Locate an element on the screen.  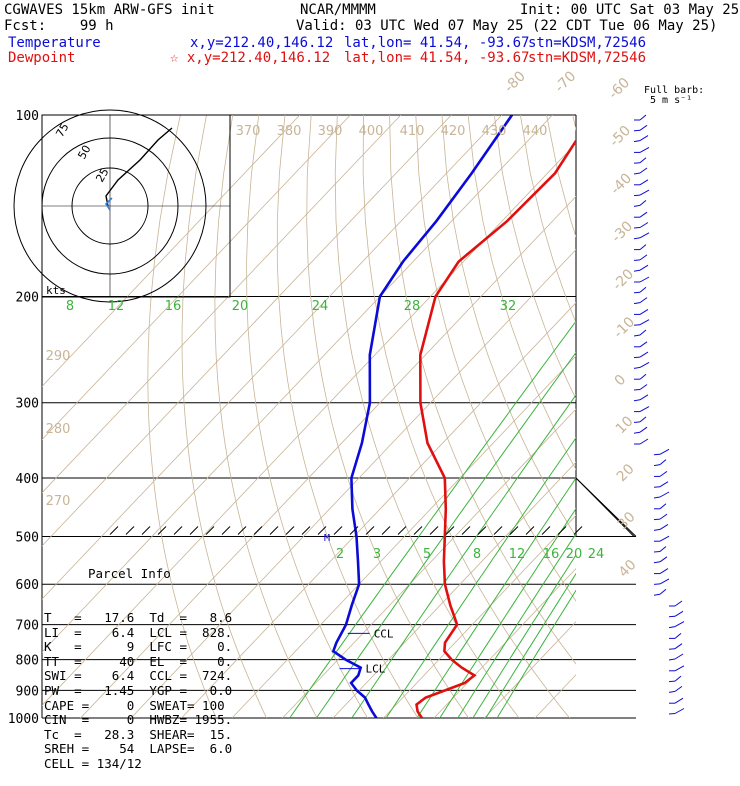
parcel-info-row: T = 17.6 Td = 8.6 is located at coordinates (140, 618).